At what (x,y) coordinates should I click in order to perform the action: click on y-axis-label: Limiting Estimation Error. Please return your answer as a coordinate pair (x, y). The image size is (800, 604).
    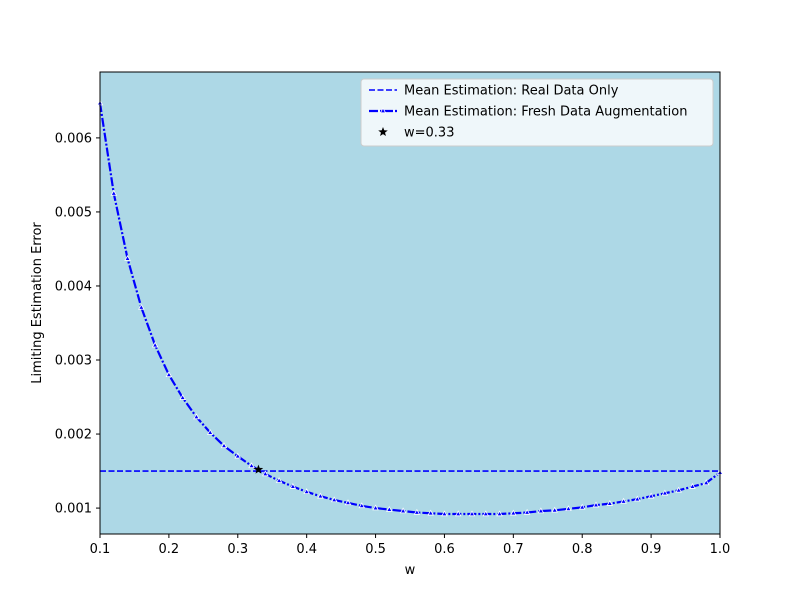
    Looking at the image, I should click on (37, 303).